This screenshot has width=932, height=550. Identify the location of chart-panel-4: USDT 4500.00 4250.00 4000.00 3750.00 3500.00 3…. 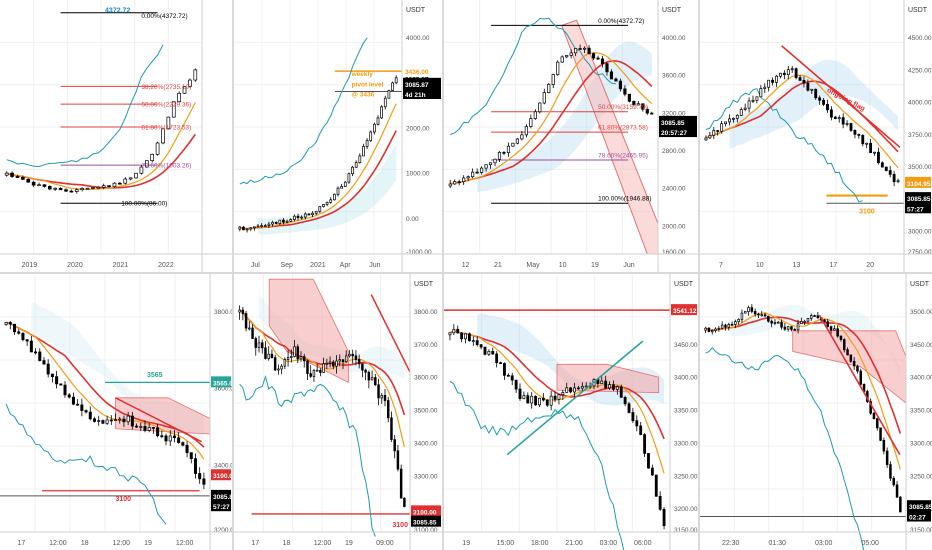
(816, 136).